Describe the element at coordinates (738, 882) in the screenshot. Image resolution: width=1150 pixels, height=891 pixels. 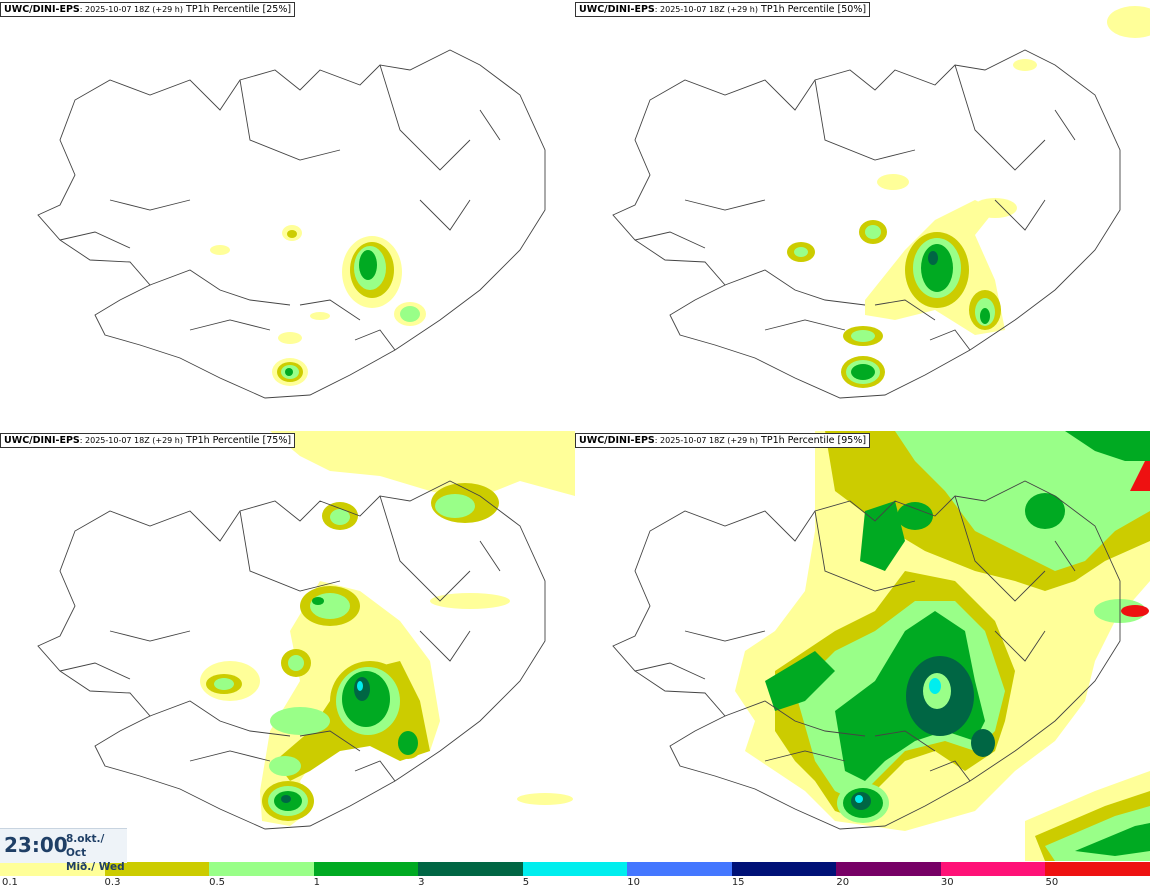
I see `legend-tick-label: 15` at that location.